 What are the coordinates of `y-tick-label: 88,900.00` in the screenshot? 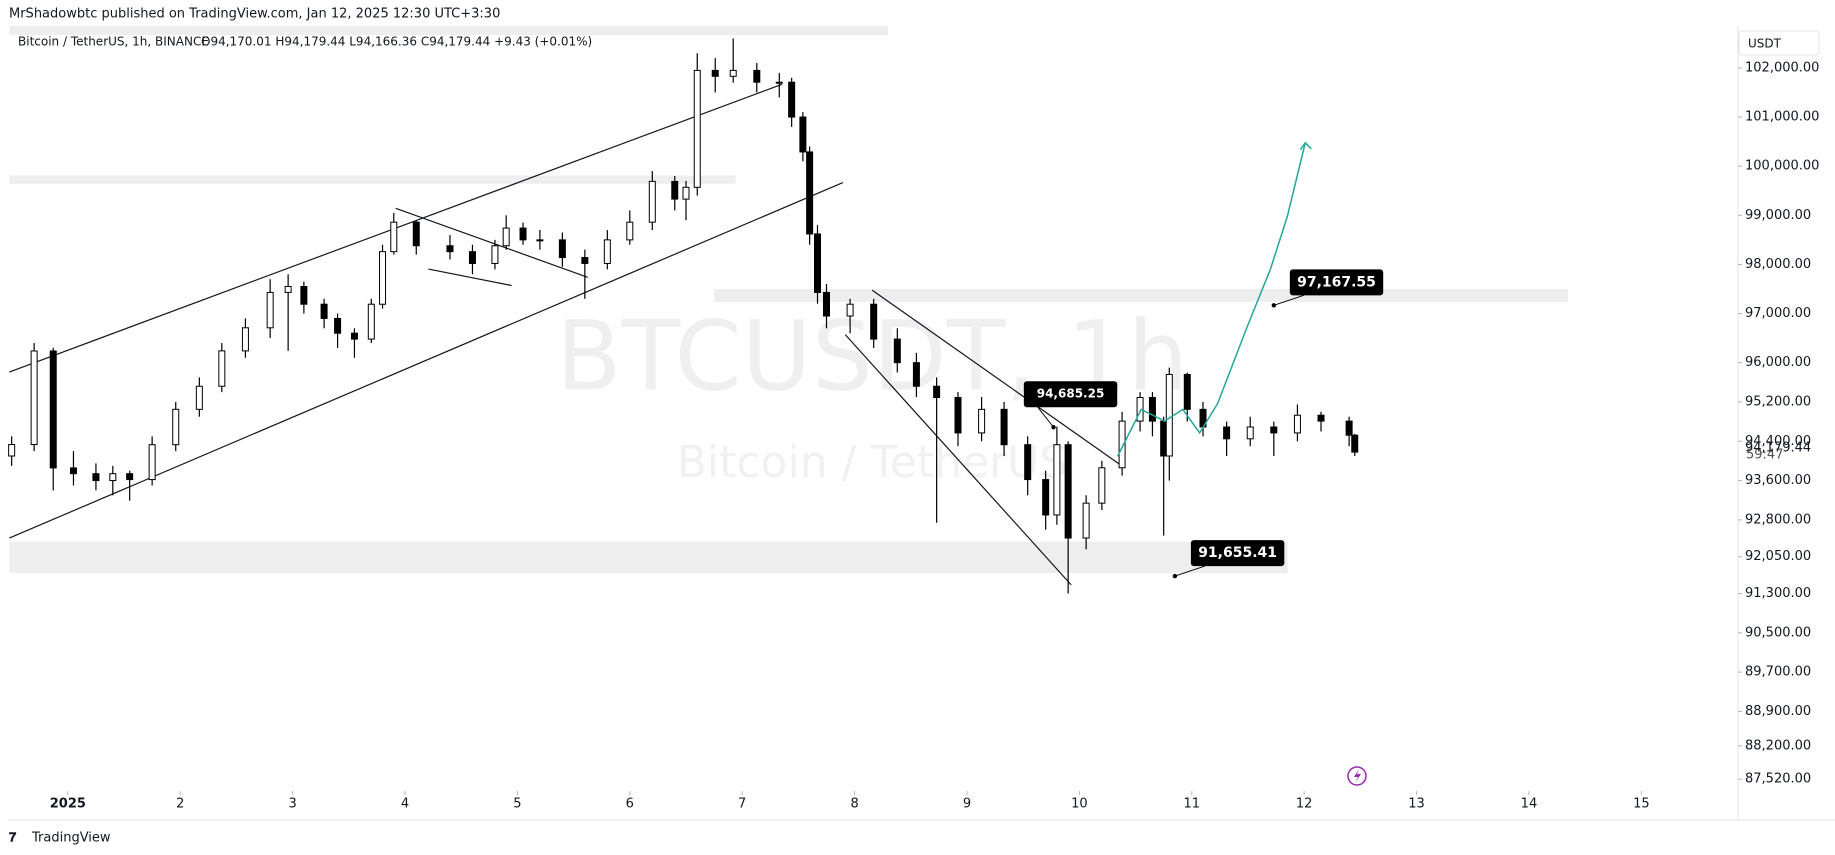 It's located at (1778, 711).